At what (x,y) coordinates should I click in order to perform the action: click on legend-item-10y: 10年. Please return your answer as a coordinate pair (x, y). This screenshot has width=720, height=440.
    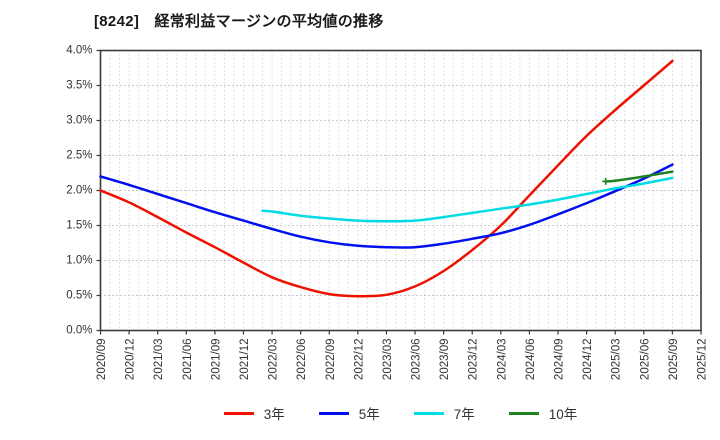
    Looking at the image, I should click on (543, 413).